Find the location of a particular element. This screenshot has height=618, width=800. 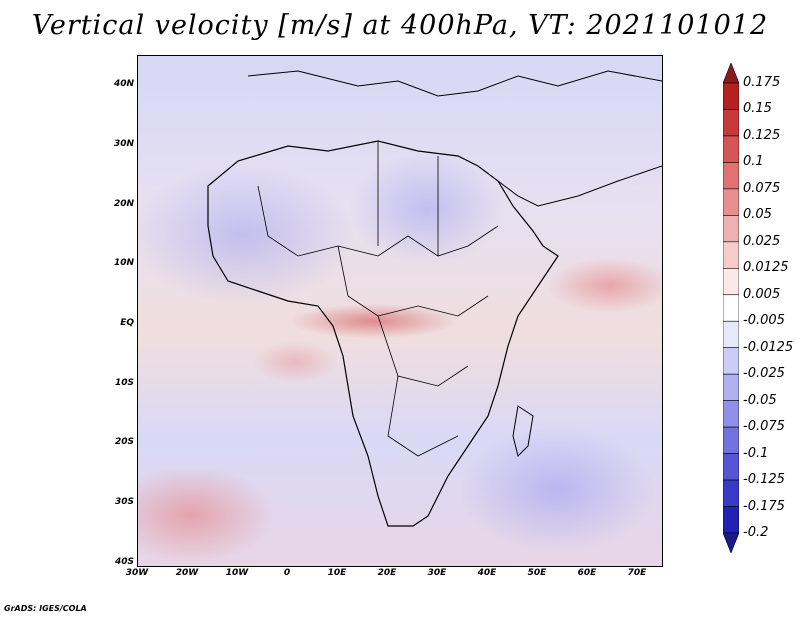

colorbar is located at coordinates (731, 308).